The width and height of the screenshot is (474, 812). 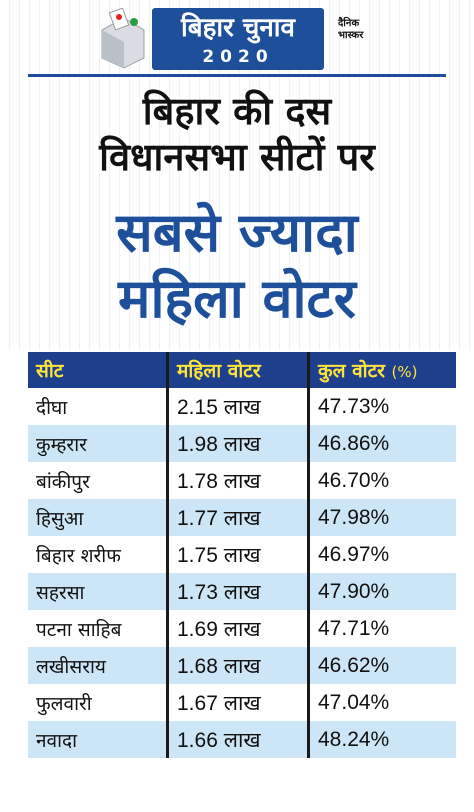 I want to click on seat-cell: सहरसा, so click(x=98, y=591).